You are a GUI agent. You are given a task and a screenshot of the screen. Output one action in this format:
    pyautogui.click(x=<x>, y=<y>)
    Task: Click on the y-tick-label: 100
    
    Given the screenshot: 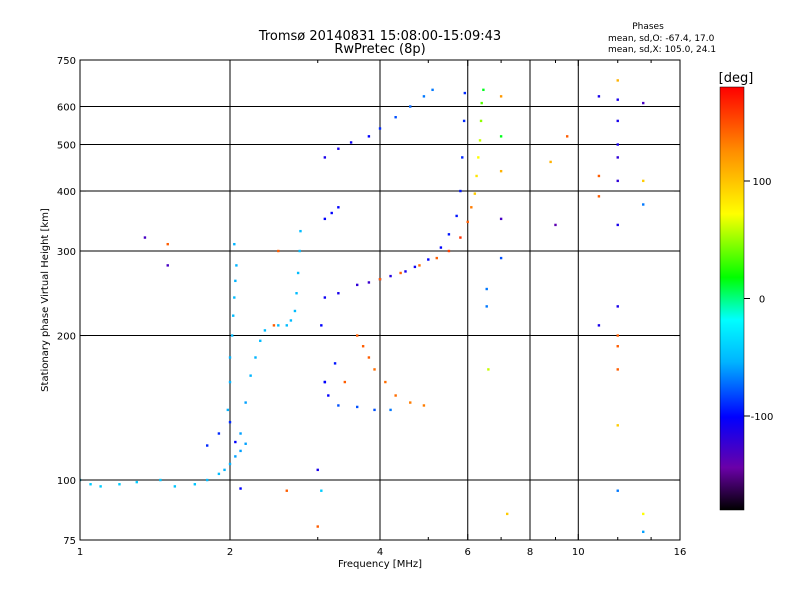 What is the action you would take?
    pyautogui.click(x=66, y=481)
    